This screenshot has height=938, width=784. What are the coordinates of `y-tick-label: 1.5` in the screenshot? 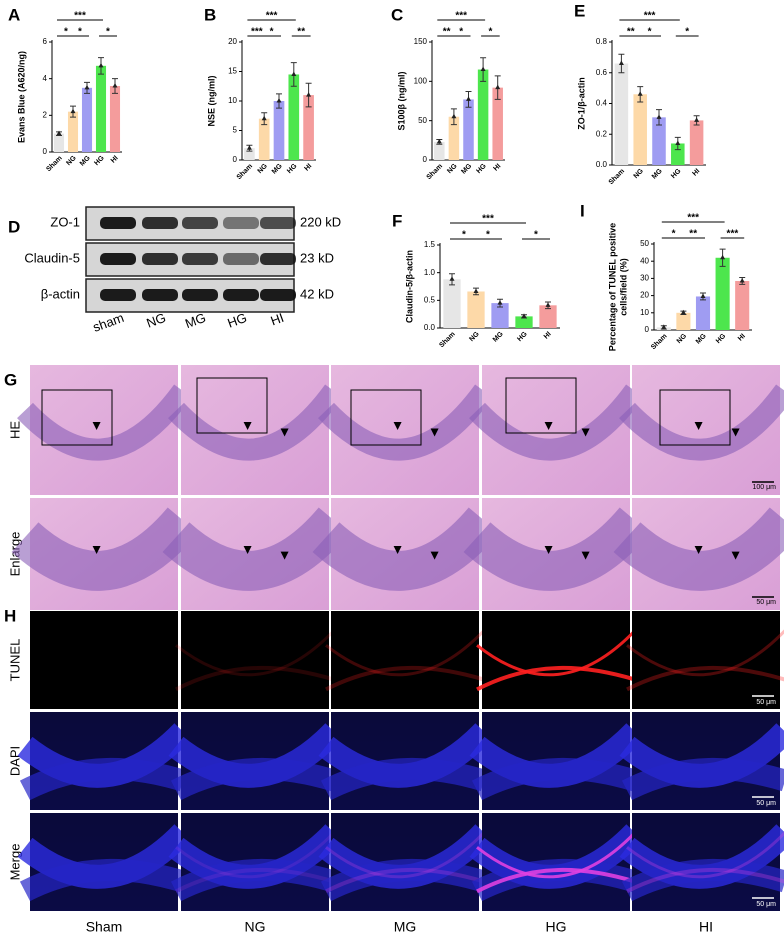 It's located at (430, 244).